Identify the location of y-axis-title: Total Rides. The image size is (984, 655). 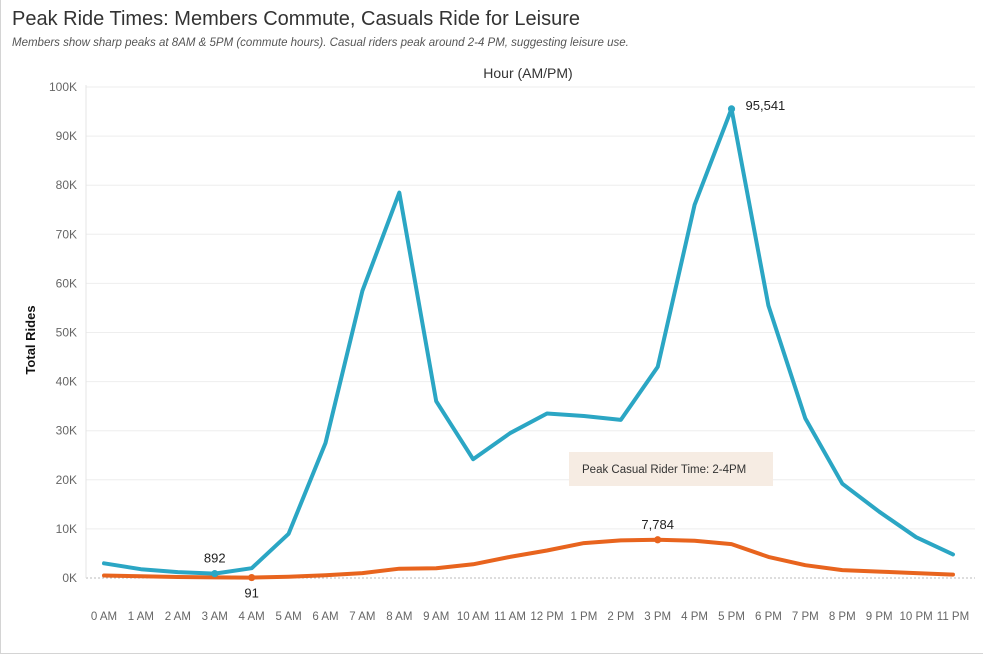
(30, 339).